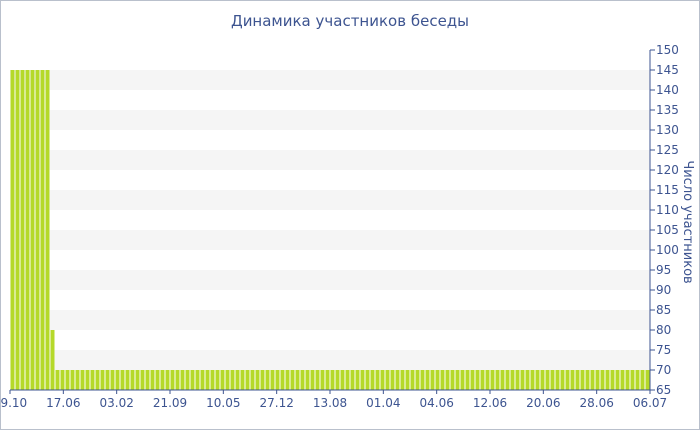 This screenshot has width=700, height=430. Describe the element at coordinates (667, 230) in the screenshot. I see `y-tick-label: 105` at that location.